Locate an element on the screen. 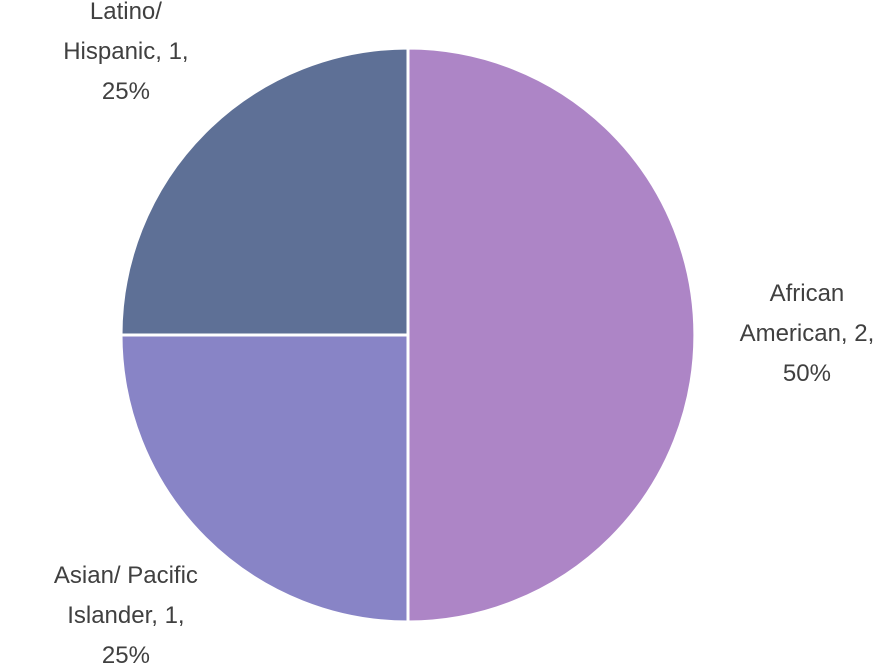 The width and height of the screenshot is (889, 664). data-label-line: Asian/ Pacific is located at coordinates (126, 575).